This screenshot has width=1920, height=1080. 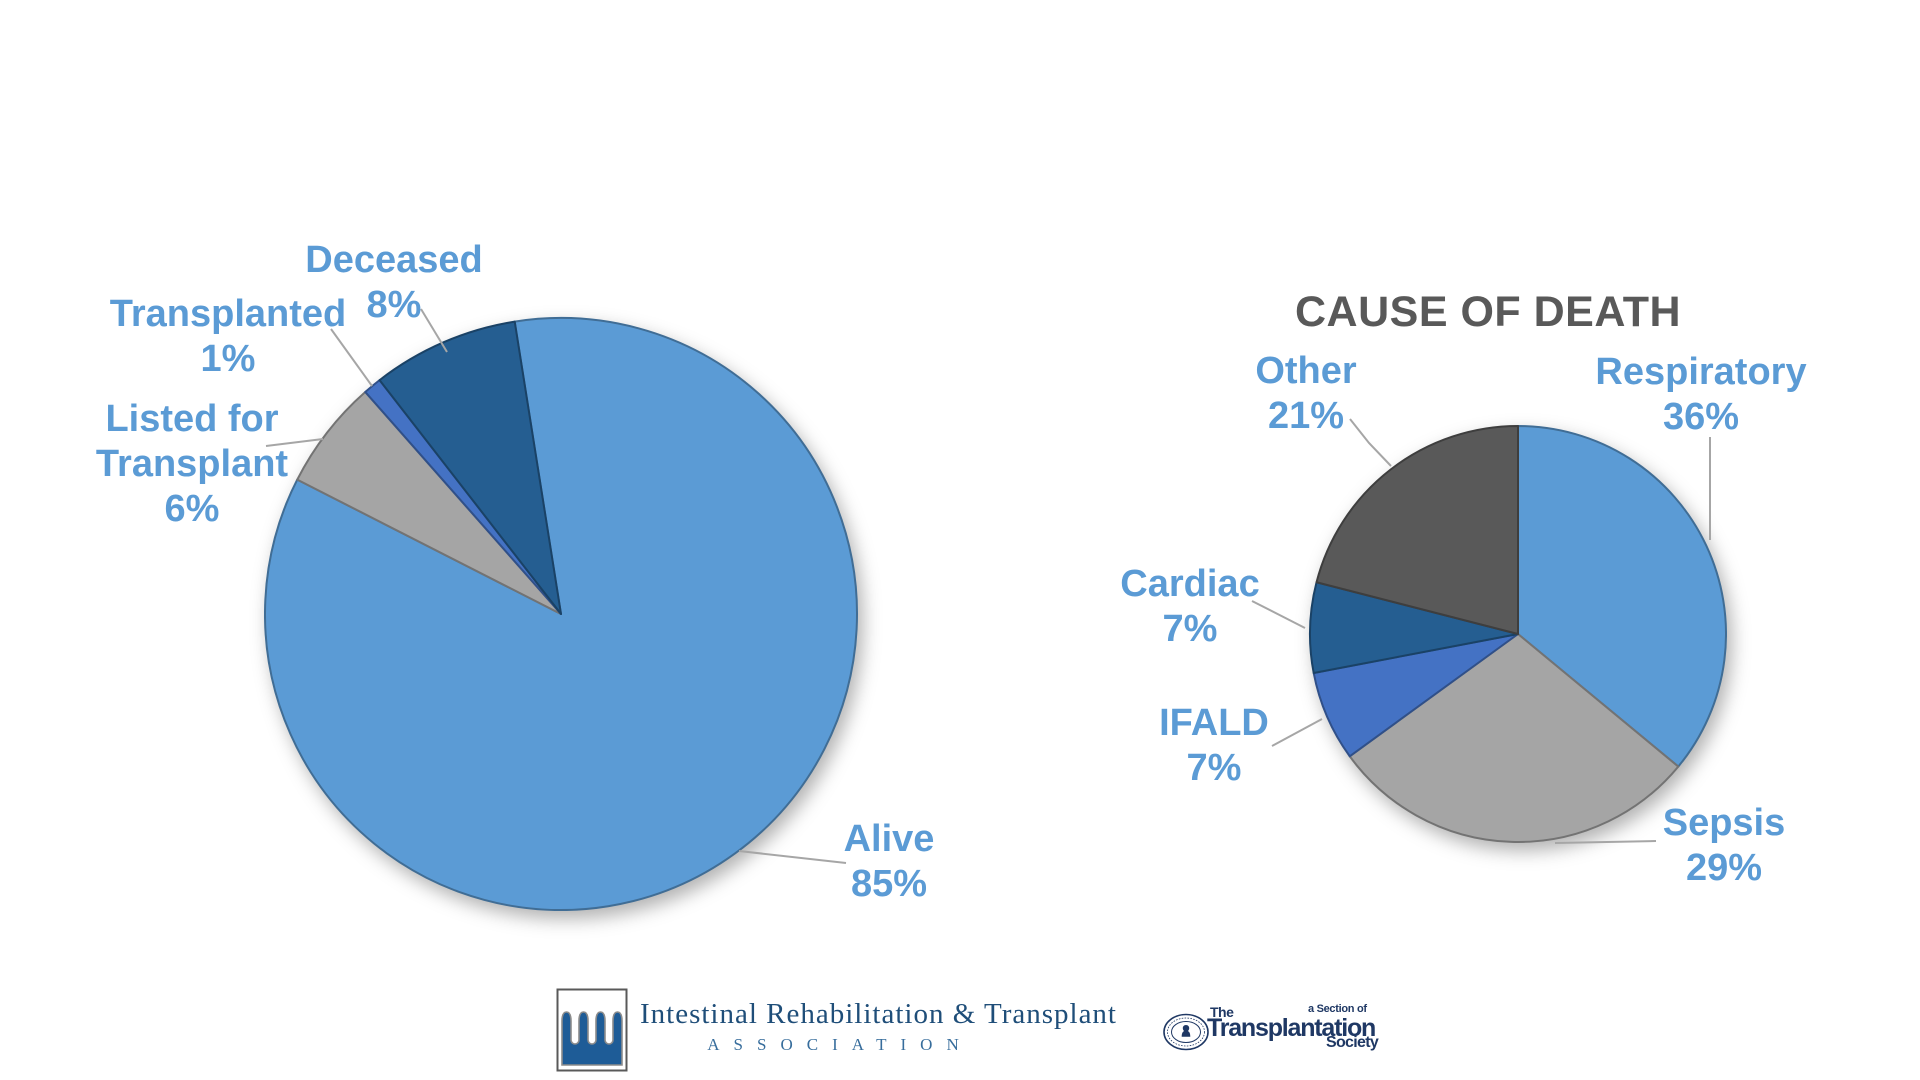 What do you see at coordinates (1305, 394) in the screenshot?
I see `label-other: Other 21%` at bounding box center [1305, 394].